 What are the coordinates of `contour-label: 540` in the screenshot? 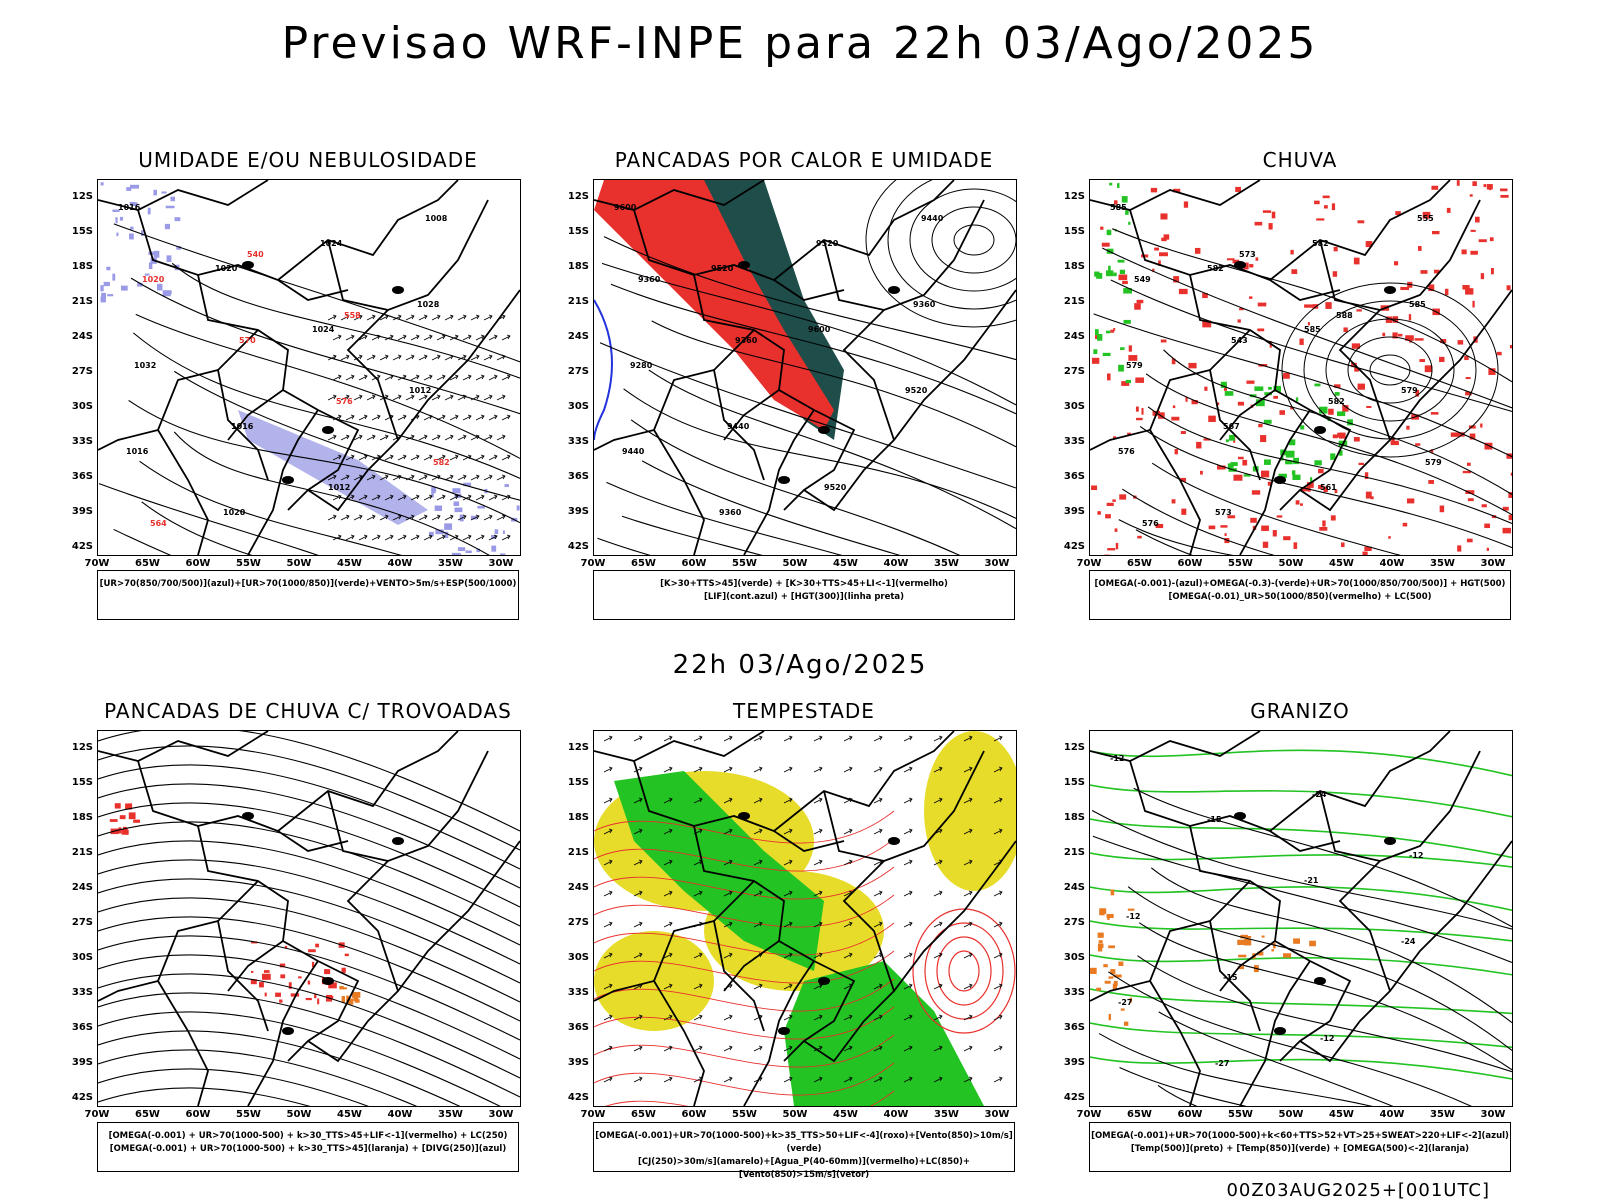 It's located at (255, 254).